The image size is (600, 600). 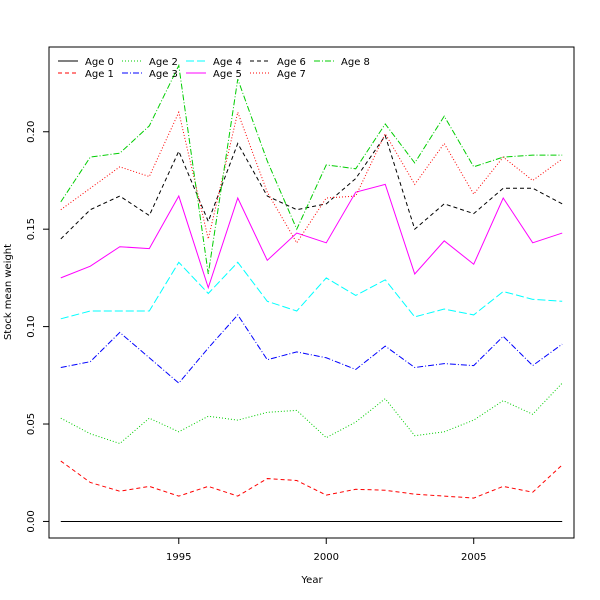 What do you see at coordinates (99, 74) in the screenshot?
I see `legend-label: Age 1` at bounding box center [99, 74].